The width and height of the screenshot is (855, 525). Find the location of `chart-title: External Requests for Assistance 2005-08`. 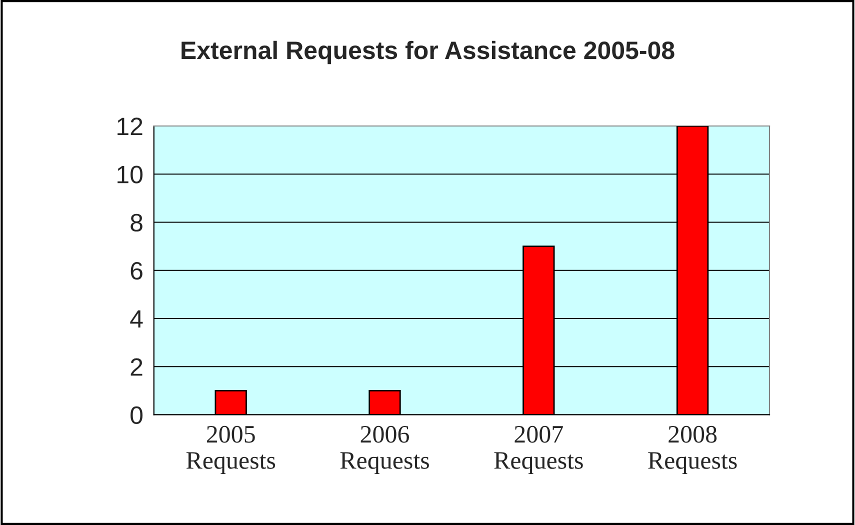

chart-title: External Requests for Assistance 2005-08 is located at coordinates (428, 52).